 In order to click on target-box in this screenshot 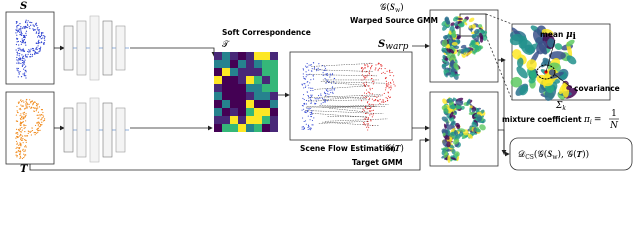, I will do `click(30, 128)`.